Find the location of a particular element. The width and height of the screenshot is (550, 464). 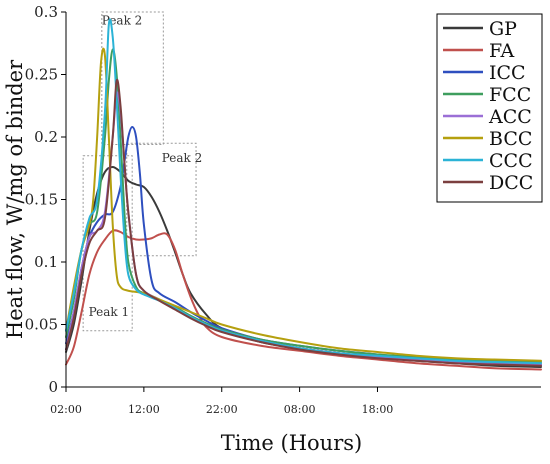

y-axis-title: Heat flow, W/mg of binder is located at coordinates (15, 199).